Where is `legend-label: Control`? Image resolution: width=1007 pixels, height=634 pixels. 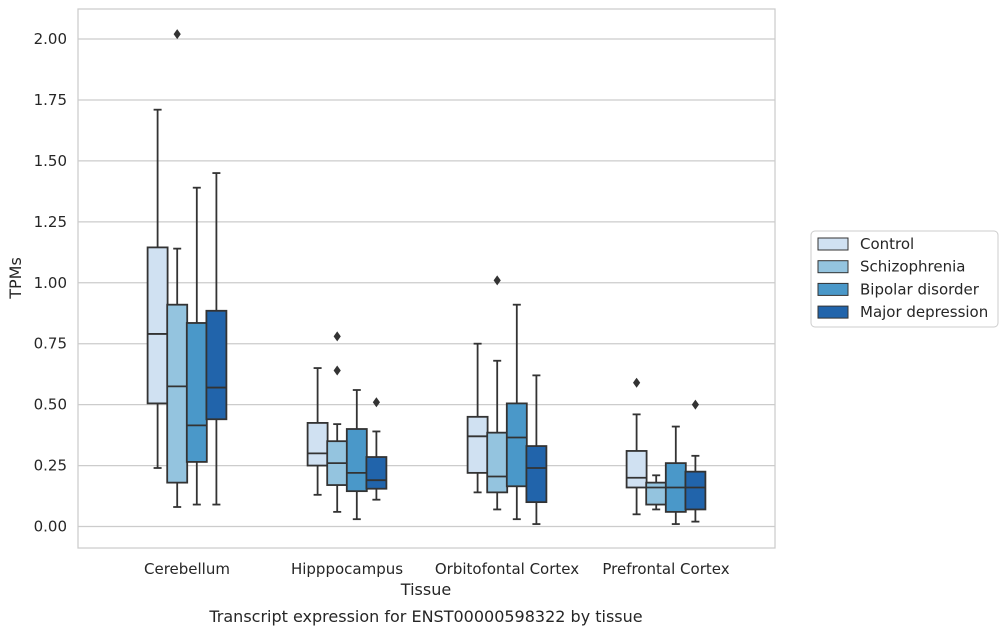
legend-label: Control is located at coordinates (887, 244).